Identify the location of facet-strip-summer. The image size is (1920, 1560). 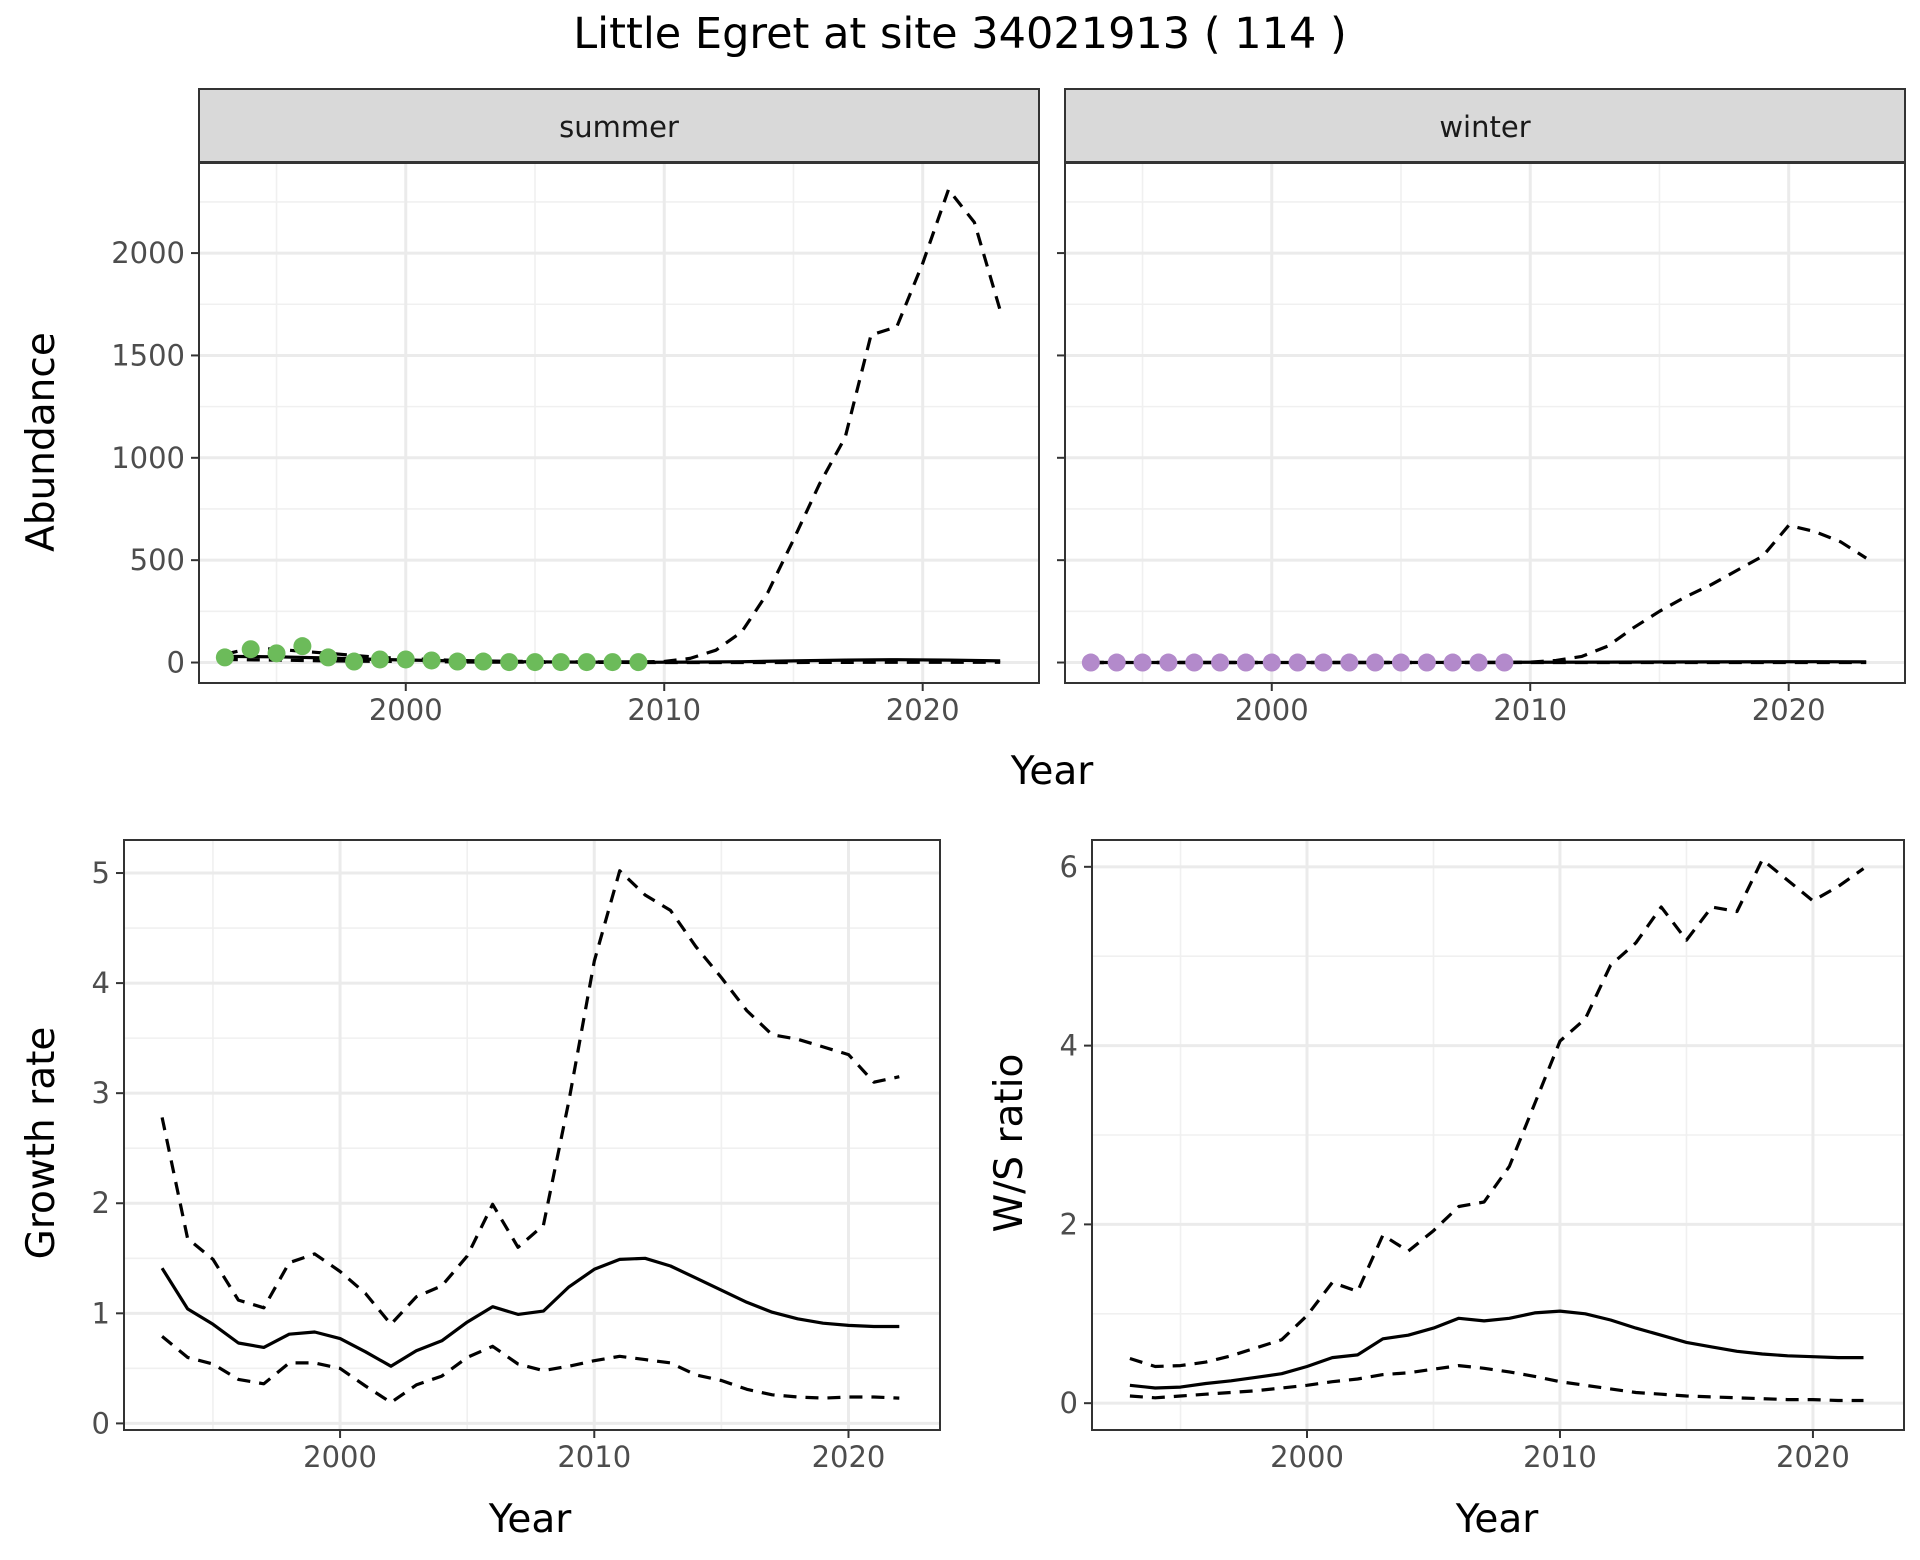
(619, 125).